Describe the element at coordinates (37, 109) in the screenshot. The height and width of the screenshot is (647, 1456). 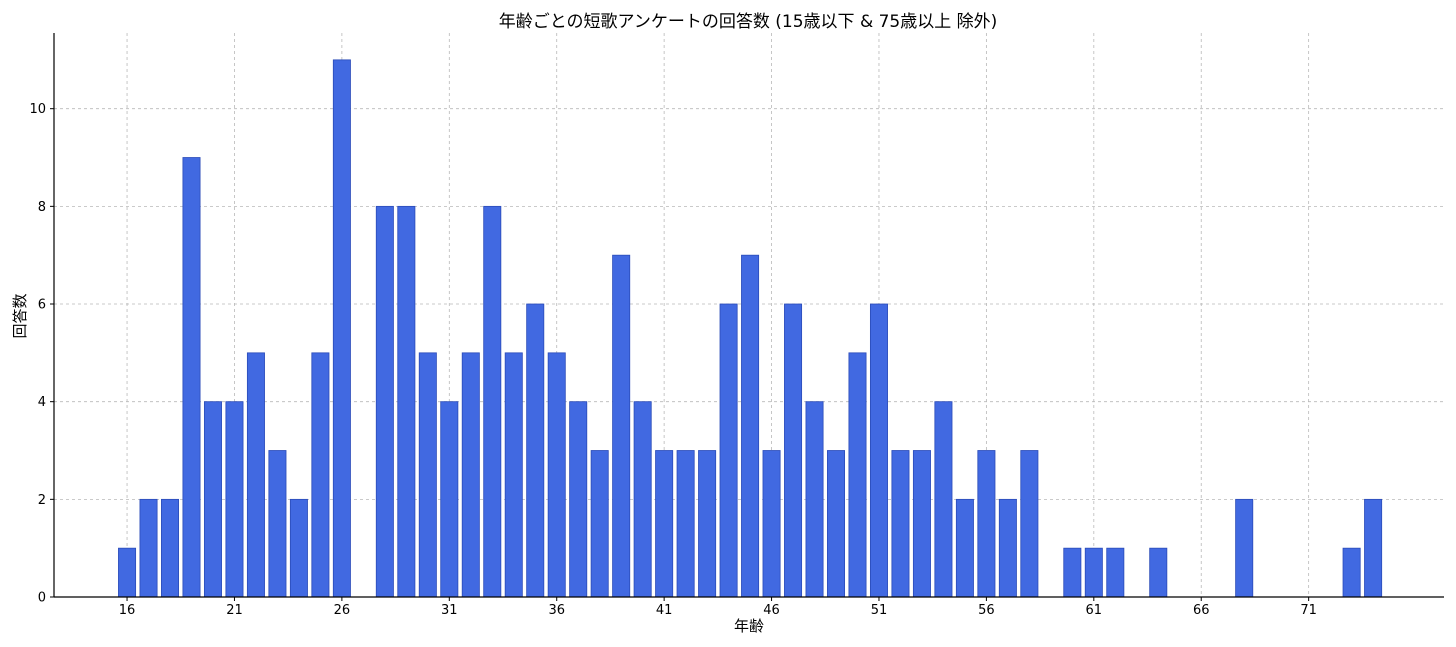
I see `y-tick-label: 10` at that location.